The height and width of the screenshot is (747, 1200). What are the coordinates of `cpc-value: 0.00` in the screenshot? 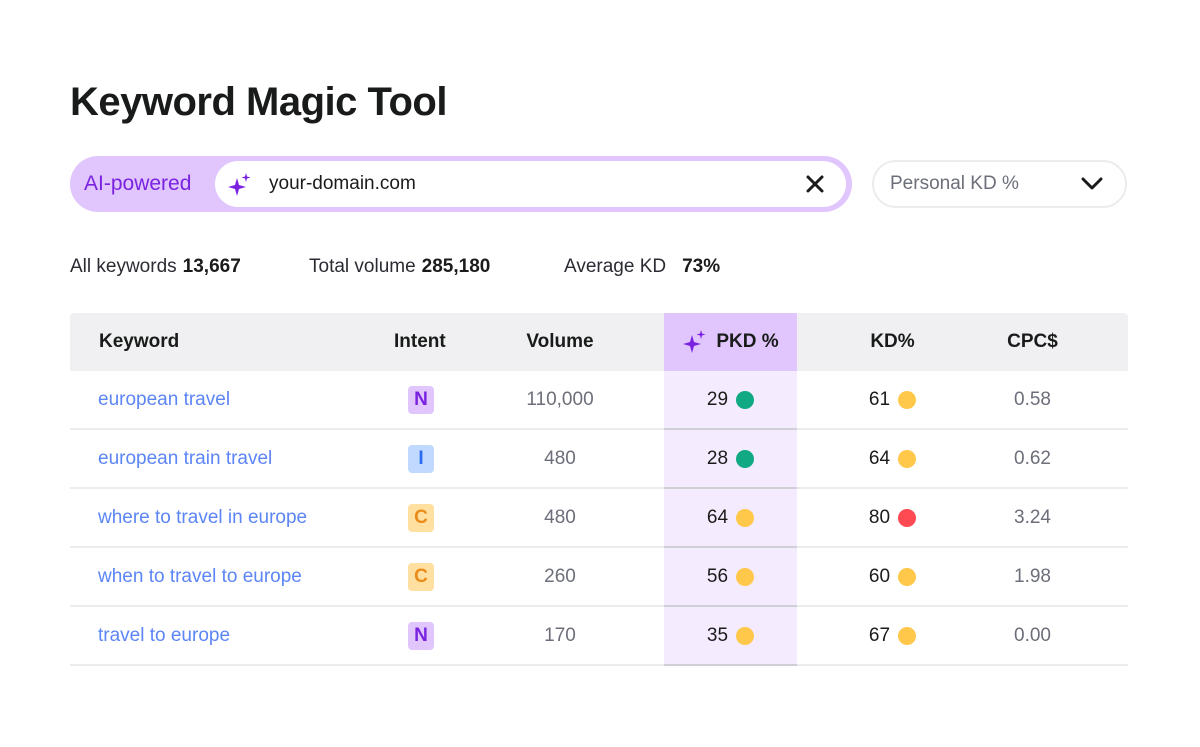 It's located at (1032, 635).